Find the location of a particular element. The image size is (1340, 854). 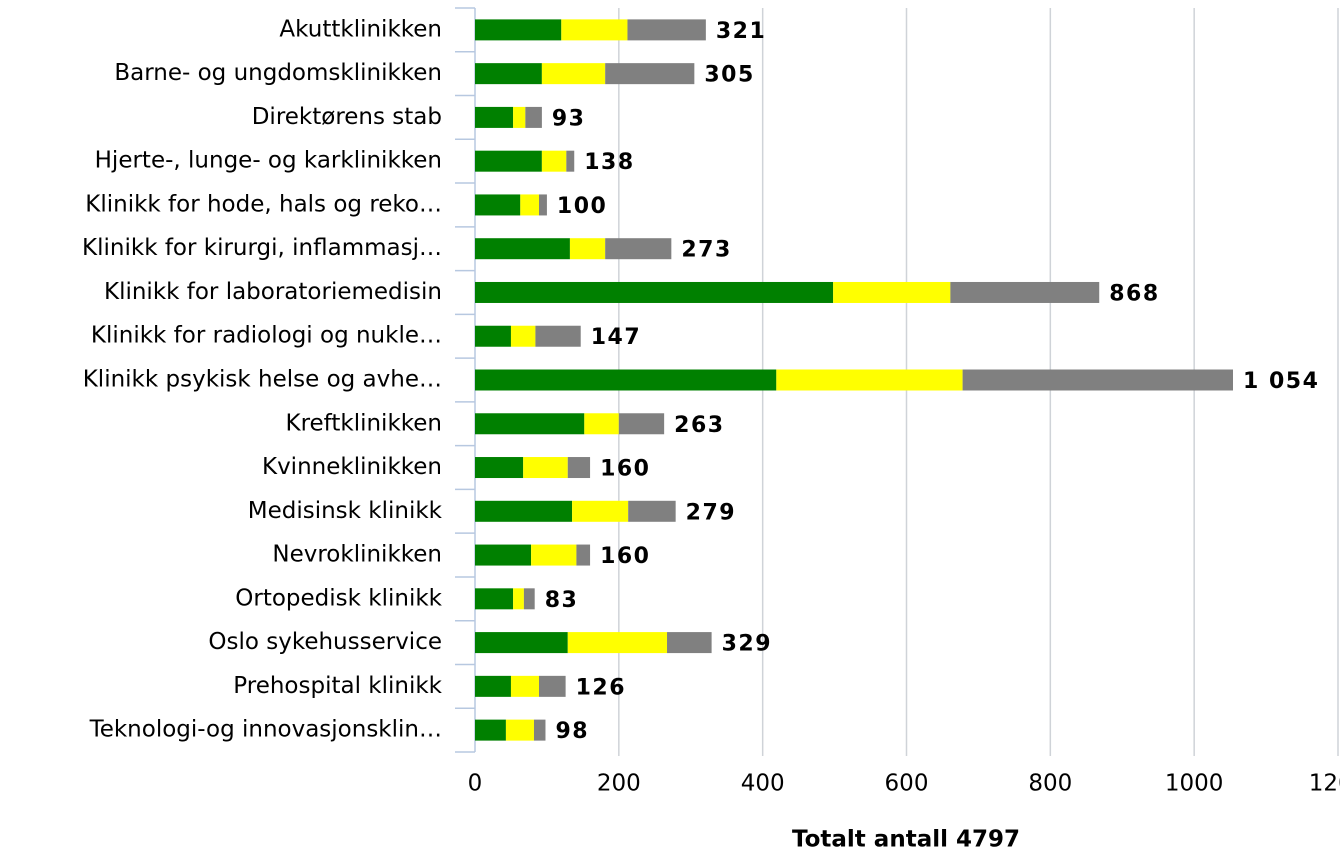

total-label: 321 is located at coordinates (741, 31).